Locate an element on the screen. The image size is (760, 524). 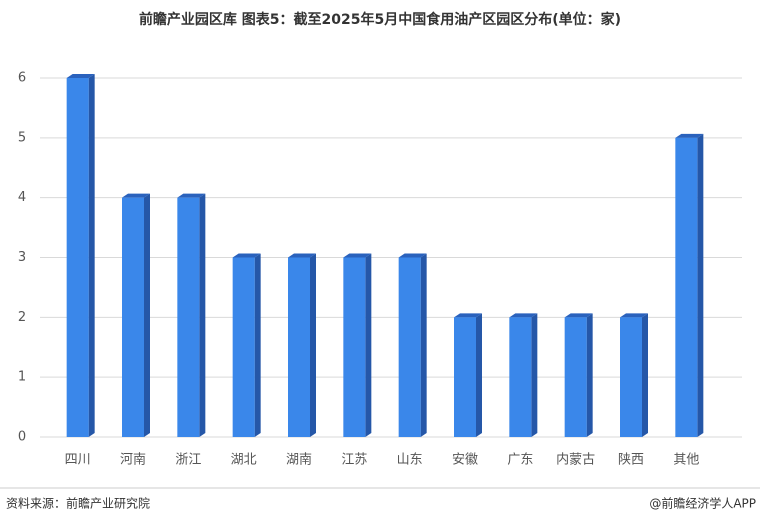
y-tick-label: 5 is located at coordinates (22, 137).